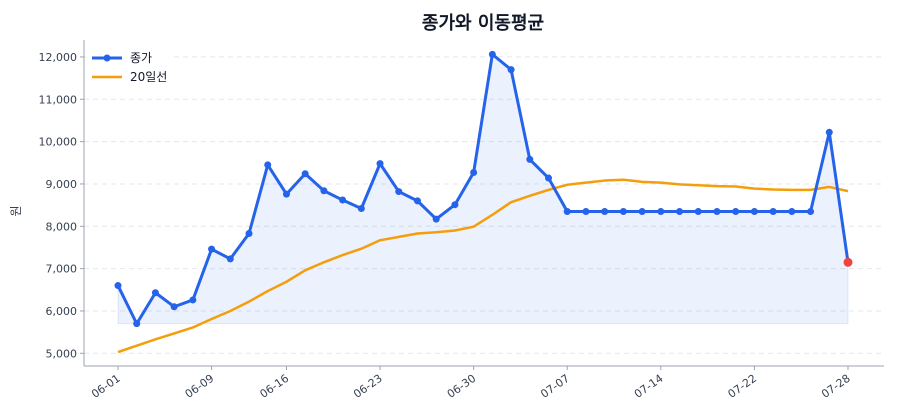  I want to click on x-tick-label: 06-09, so click(200, 386).